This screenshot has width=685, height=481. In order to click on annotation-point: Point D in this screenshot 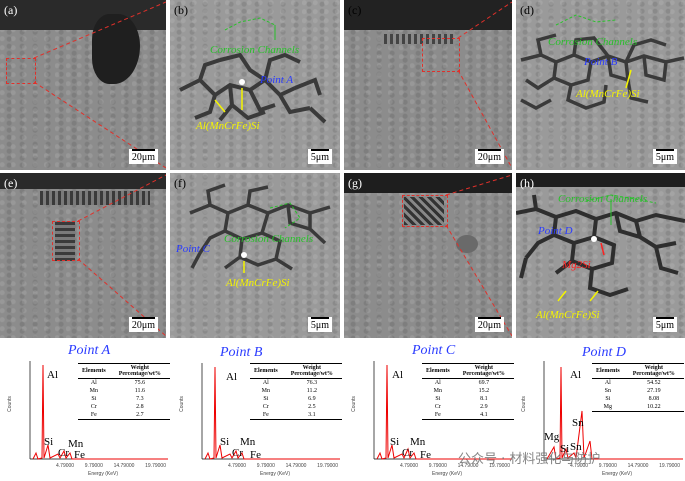, I will do `click(555, 231)`.